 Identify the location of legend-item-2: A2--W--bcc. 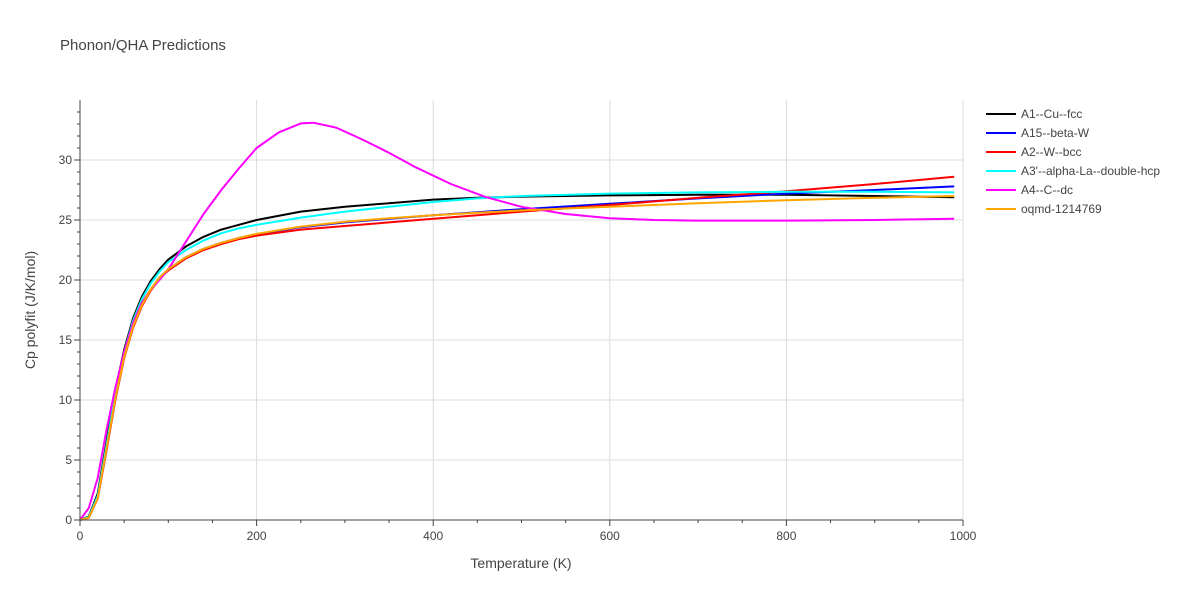
(1033, 152).